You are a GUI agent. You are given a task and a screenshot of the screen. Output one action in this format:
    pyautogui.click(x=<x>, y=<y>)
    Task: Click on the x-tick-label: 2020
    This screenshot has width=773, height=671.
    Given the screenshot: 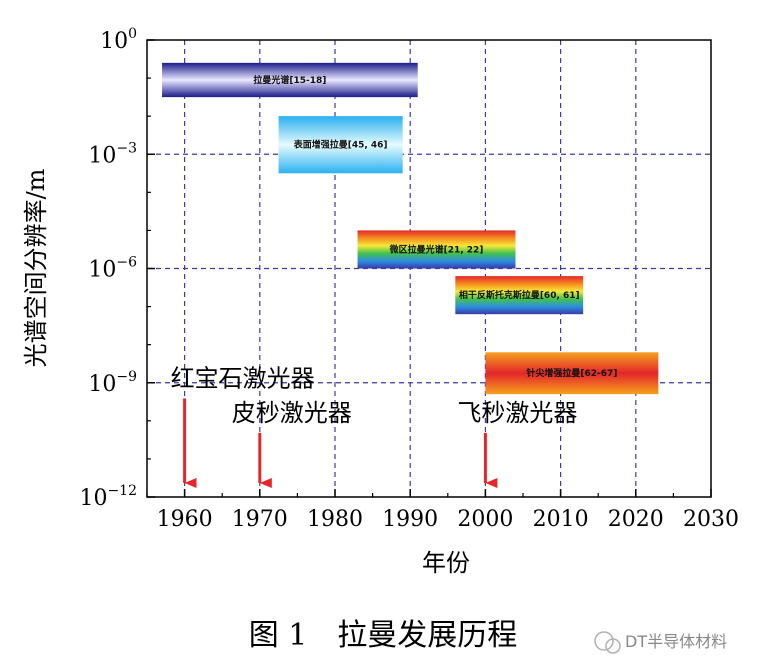 What is the action you would take?
    pyautogui.click(x=636, y=519)
    